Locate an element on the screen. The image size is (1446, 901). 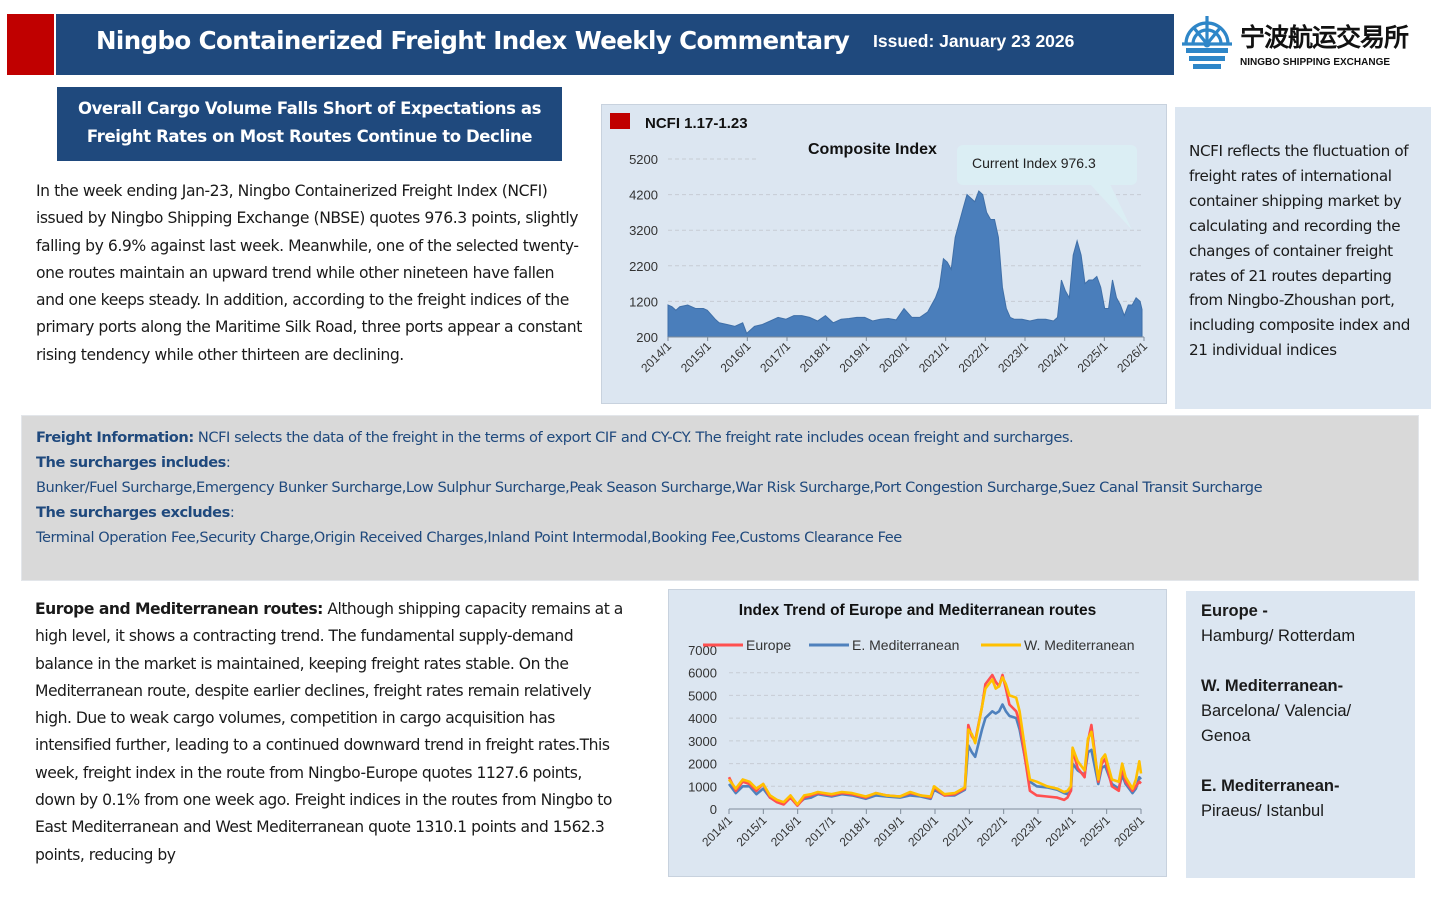
y-tick-label: 5000 is located at coordinates (702, 695).